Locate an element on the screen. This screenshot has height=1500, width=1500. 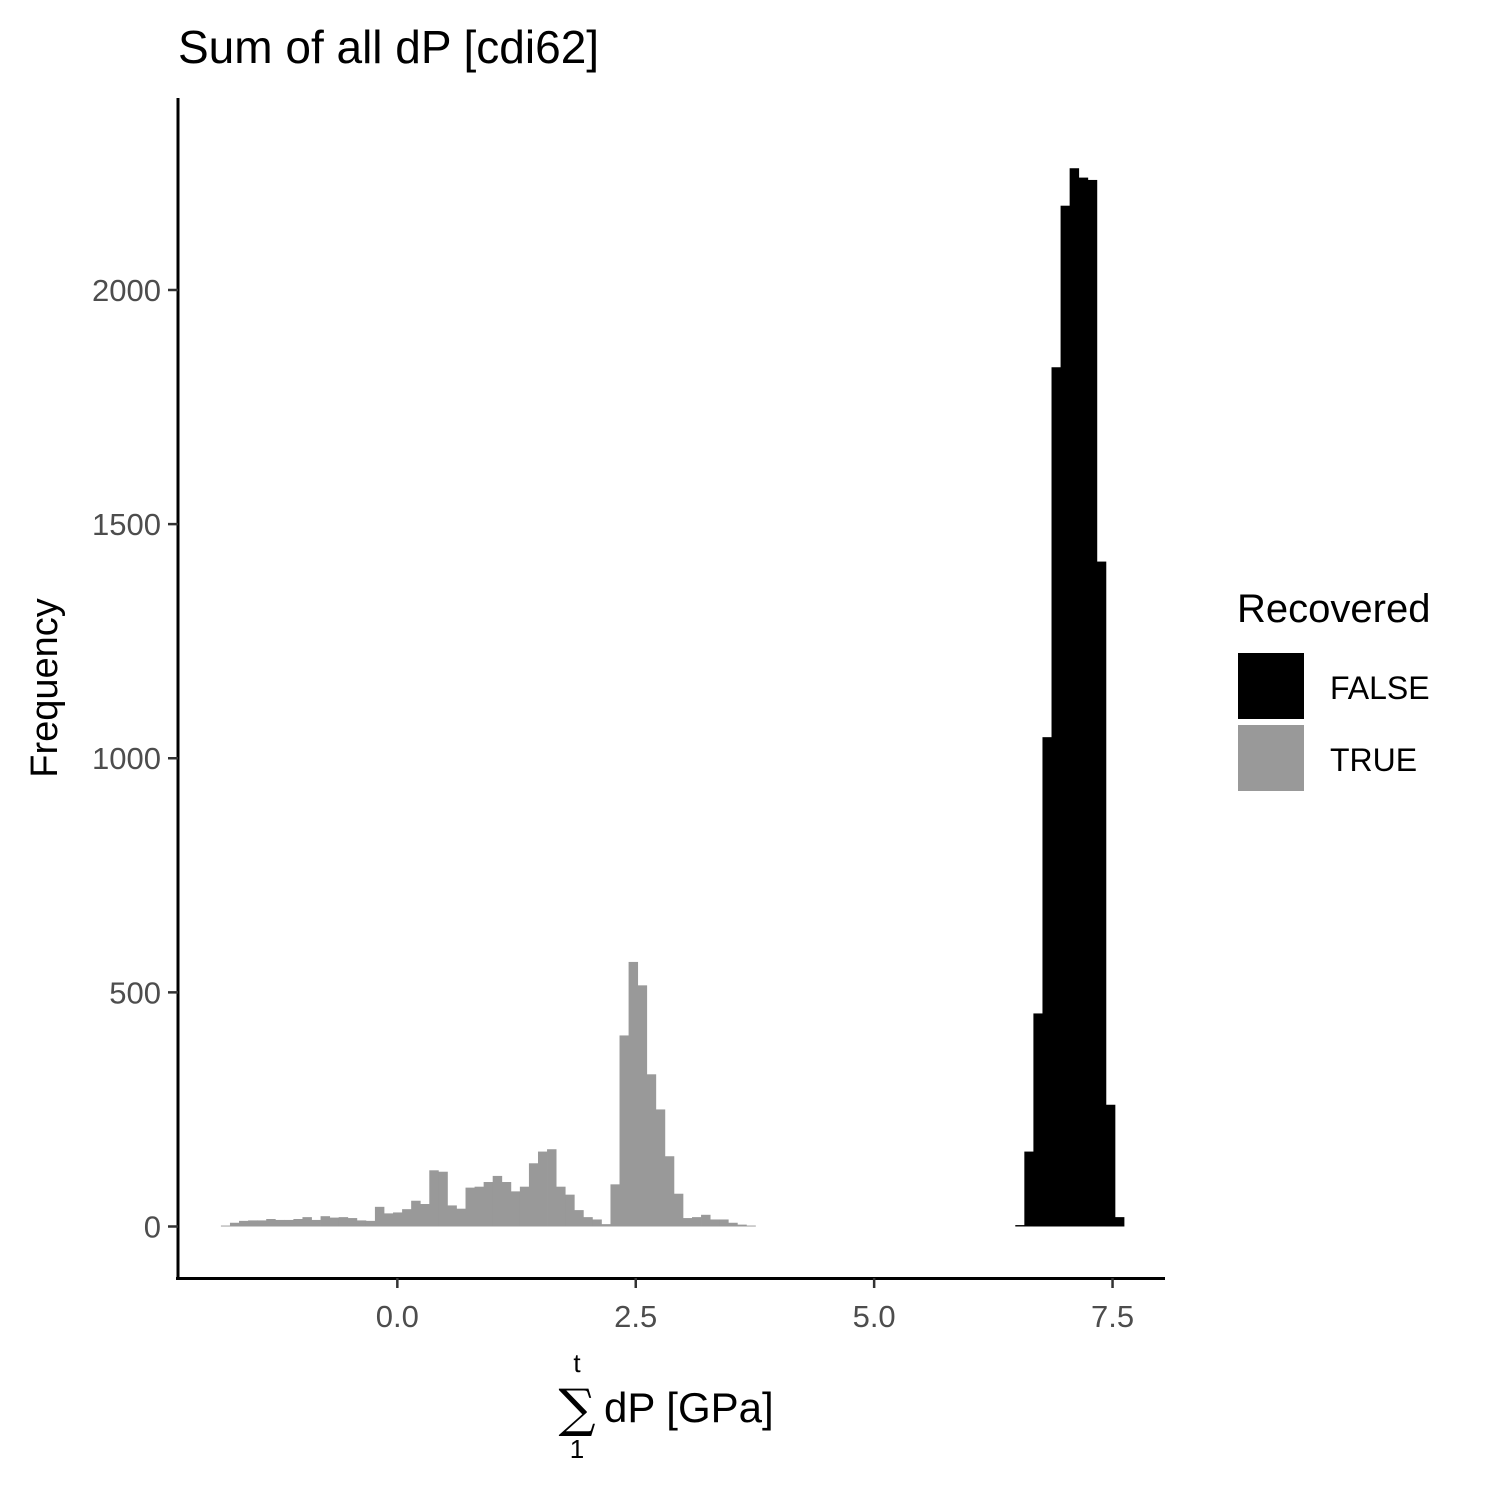
x-axis-title-text: dP [GPa] is located at coordinates (689, 1407).